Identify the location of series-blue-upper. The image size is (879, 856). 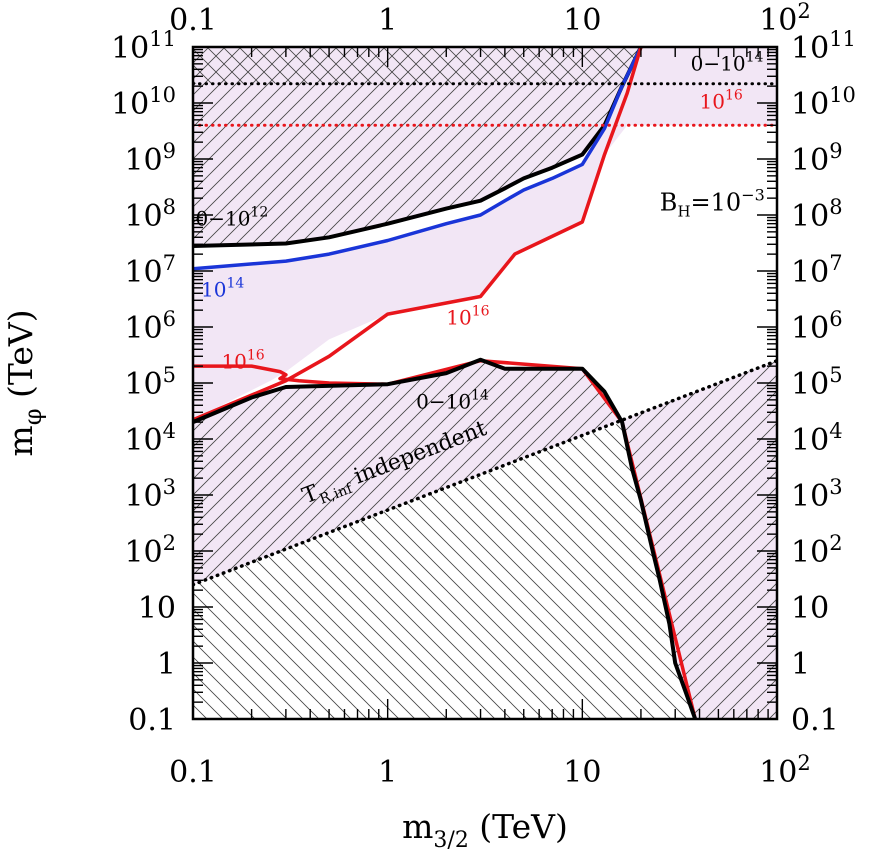
(418, 159).